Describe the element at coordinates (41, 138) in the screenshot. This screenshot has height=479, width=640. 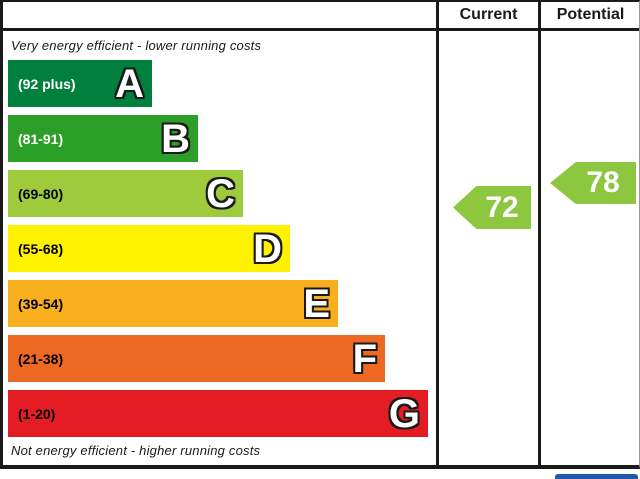
I see `band-b-range-label: (81-91)` at that location.